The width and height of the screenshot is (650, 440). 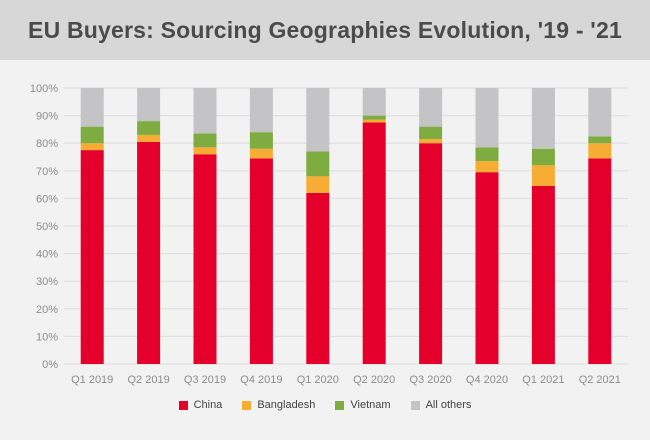 What do you see at coordinates (47, 144) in the screenshot?
I see `y-tick-label: 80%` at bounding box center [47, 144].